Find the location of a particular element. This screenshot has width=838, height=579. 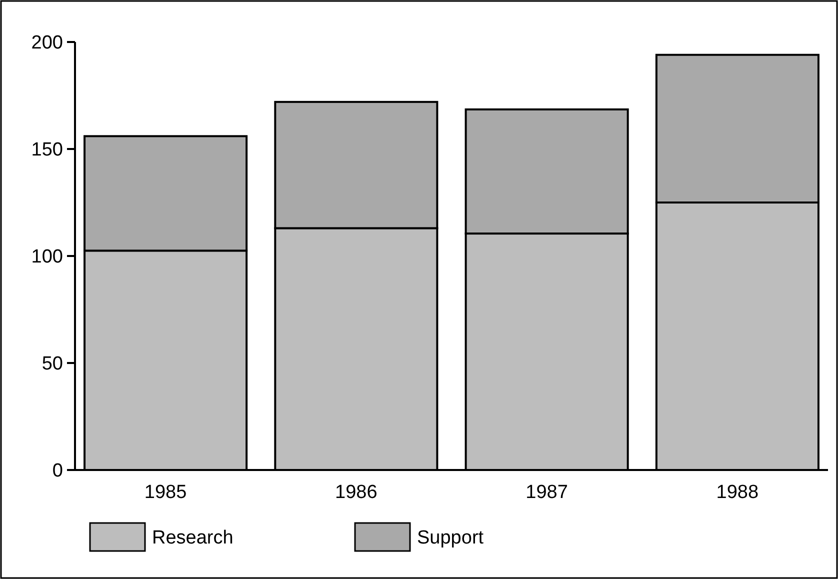

x-tick-label: 1988 is located at coordinates (737, 492).